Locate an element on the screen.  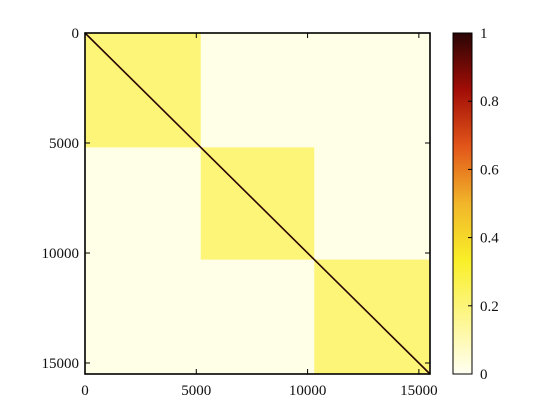
colorbar-bar is located at coordinates (462, 203).